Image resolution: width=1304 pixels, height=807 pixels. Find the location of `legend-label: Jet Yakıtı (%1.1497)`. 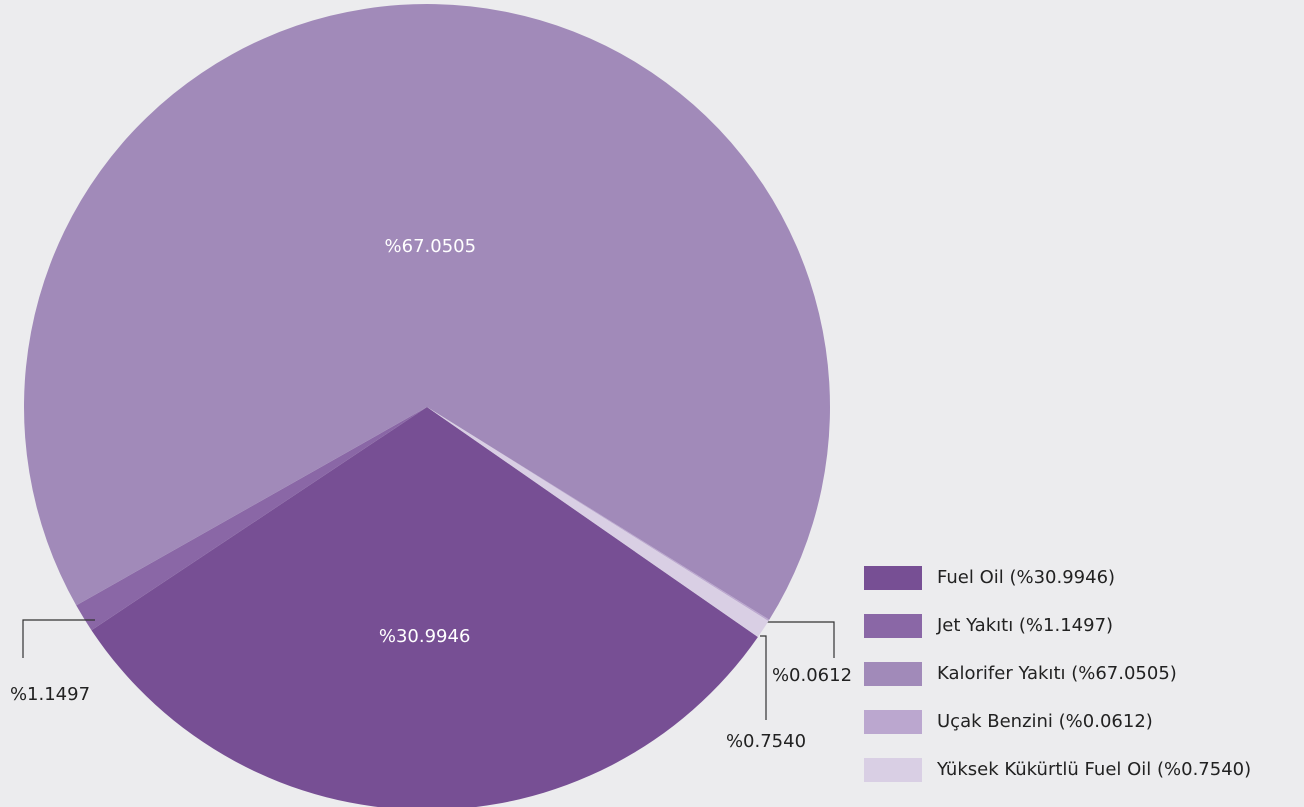

legend-label: Jet Yakıtı (%1.1497) is located at coordinates (1024, 625).